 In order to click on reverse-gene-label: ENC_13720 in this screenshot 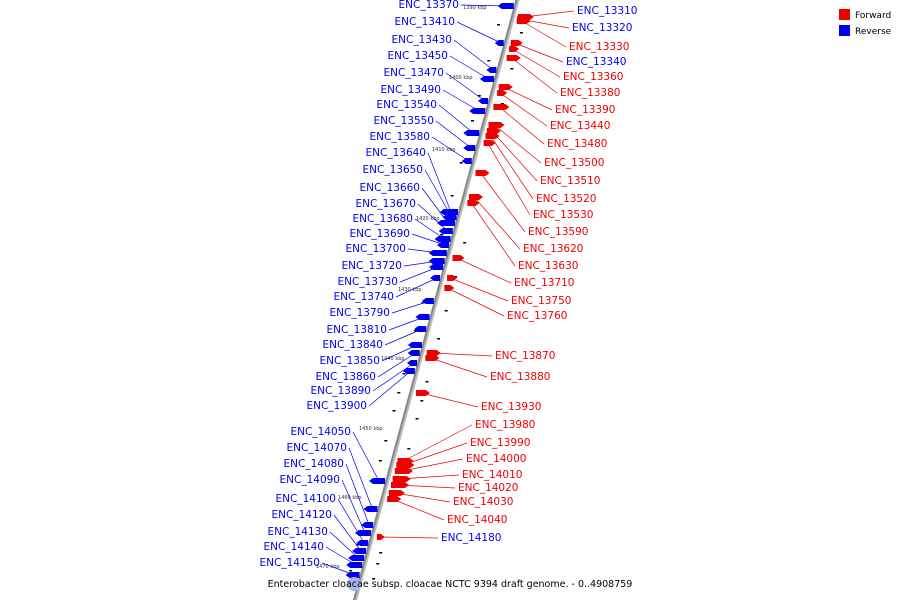, I will do `click(372, 266)`.